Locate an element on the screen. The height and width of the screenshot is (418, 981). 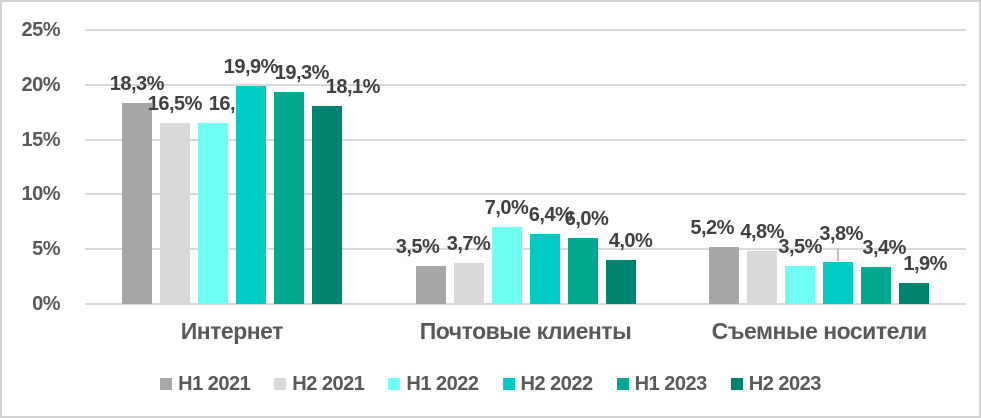
legend-item: H1 2021 is located at coordinates (205, 384).